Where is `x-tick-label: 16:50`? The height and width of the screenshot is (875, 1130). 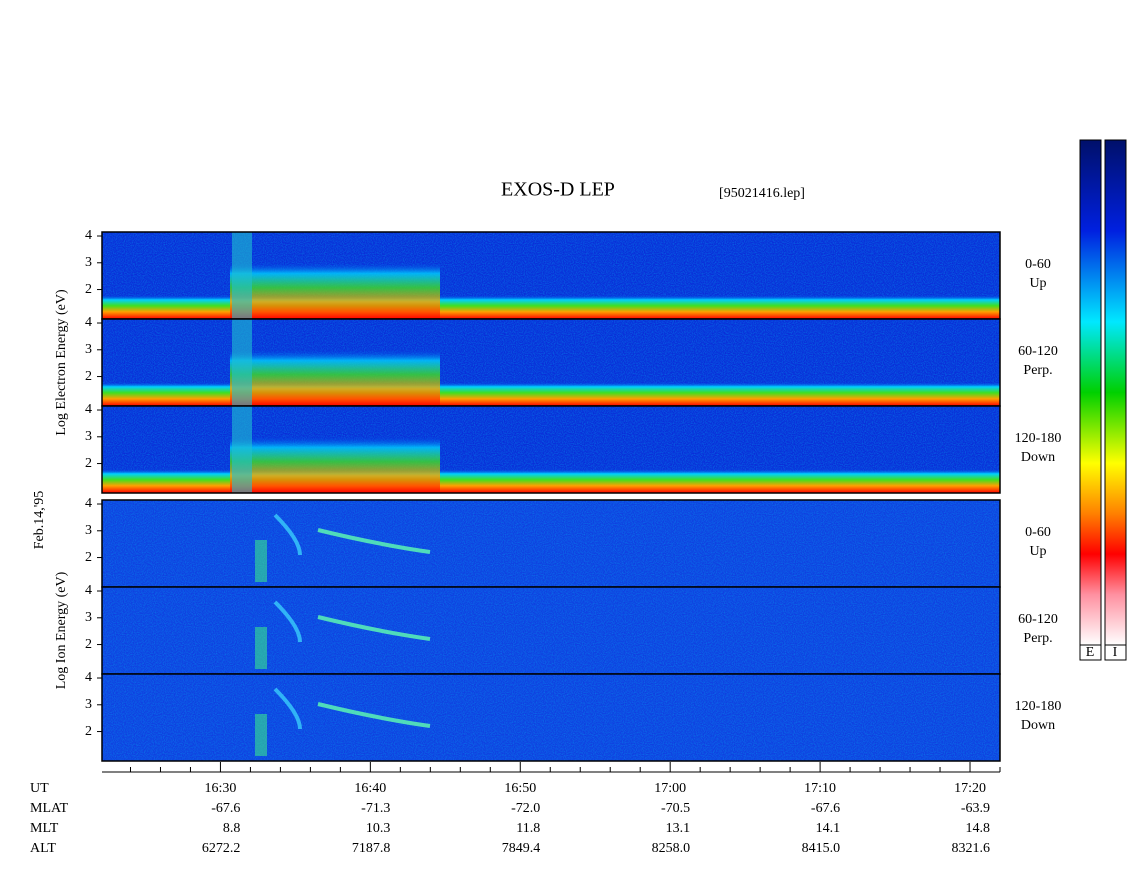
x-tick-label: 16:50 is located at coordinates (520, 788).